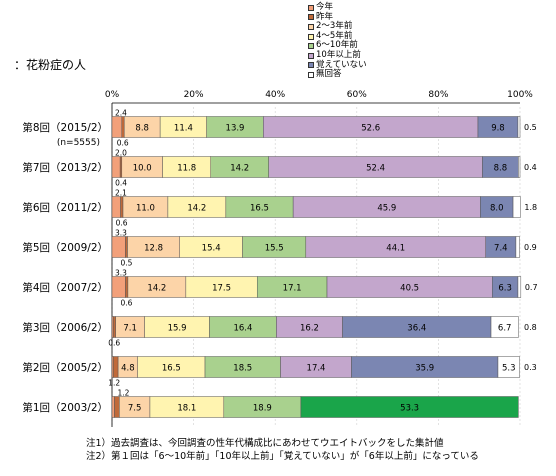 The height and width of the screenshot is (476, 556). Describe the element at coordinates (156, 289) in the screenshot. I see `data-label: 14.2` at that location.